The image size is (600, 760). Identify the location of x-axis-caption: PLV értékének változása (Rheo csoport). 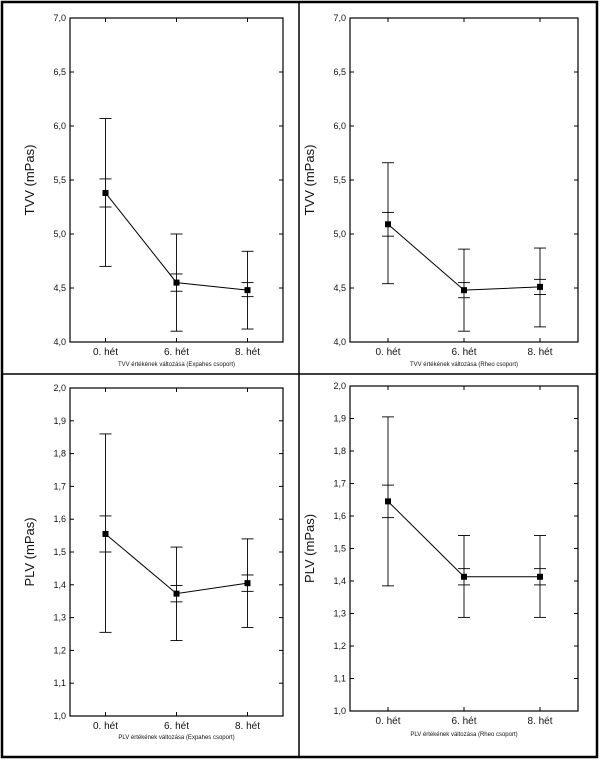
(463, 735).